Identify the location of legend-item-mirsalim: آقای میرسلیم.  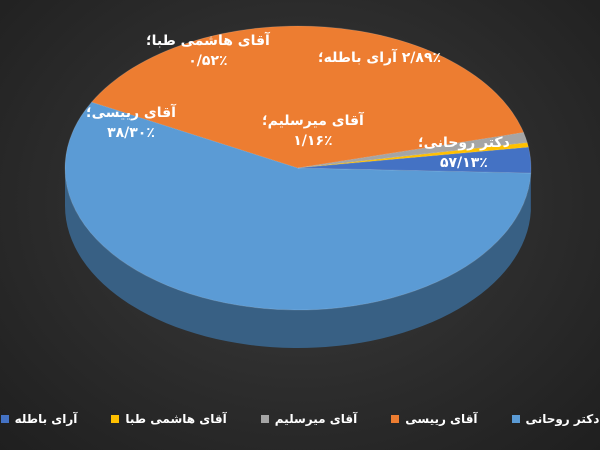
(309, 419).